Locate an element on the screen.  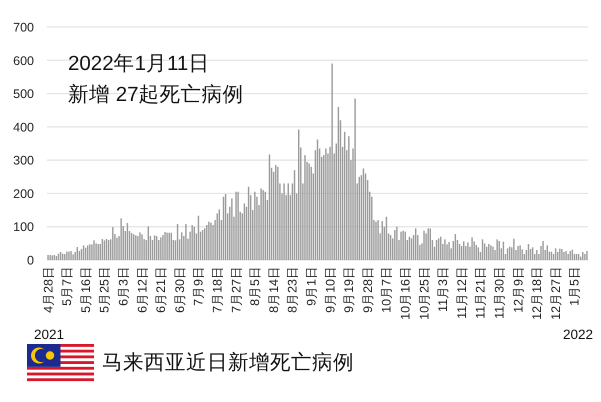
x-tick-label: 8月23日 is located at coordinates (293, 289).